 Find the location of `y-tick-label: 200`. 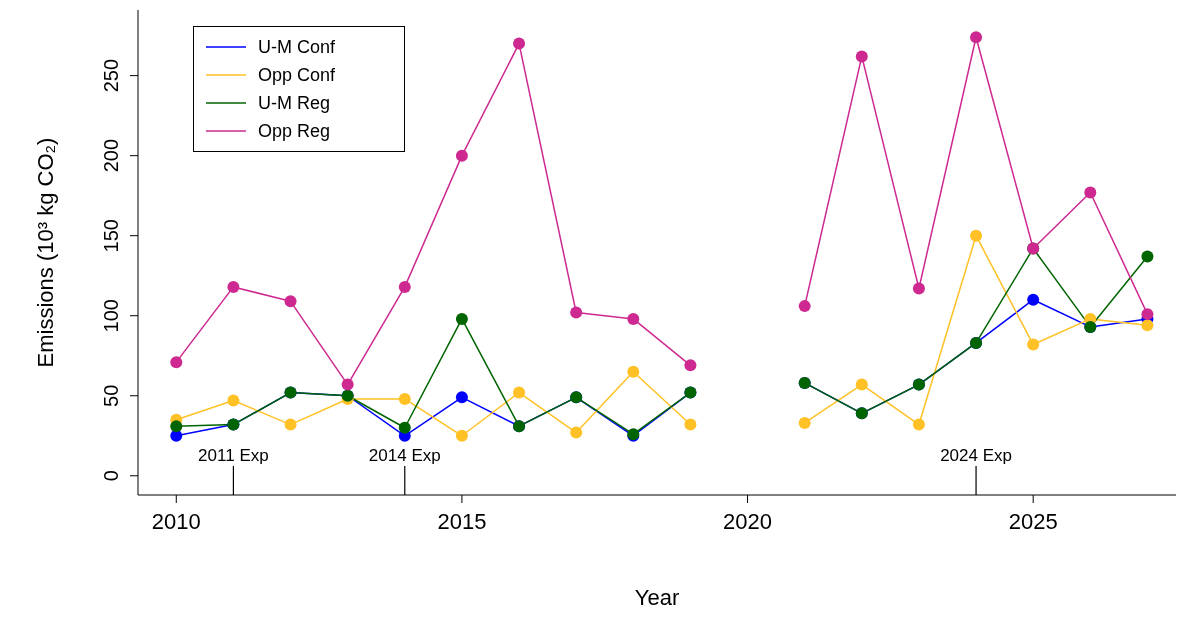

y-tick-label: 200 is located at coordinates (111, 155).